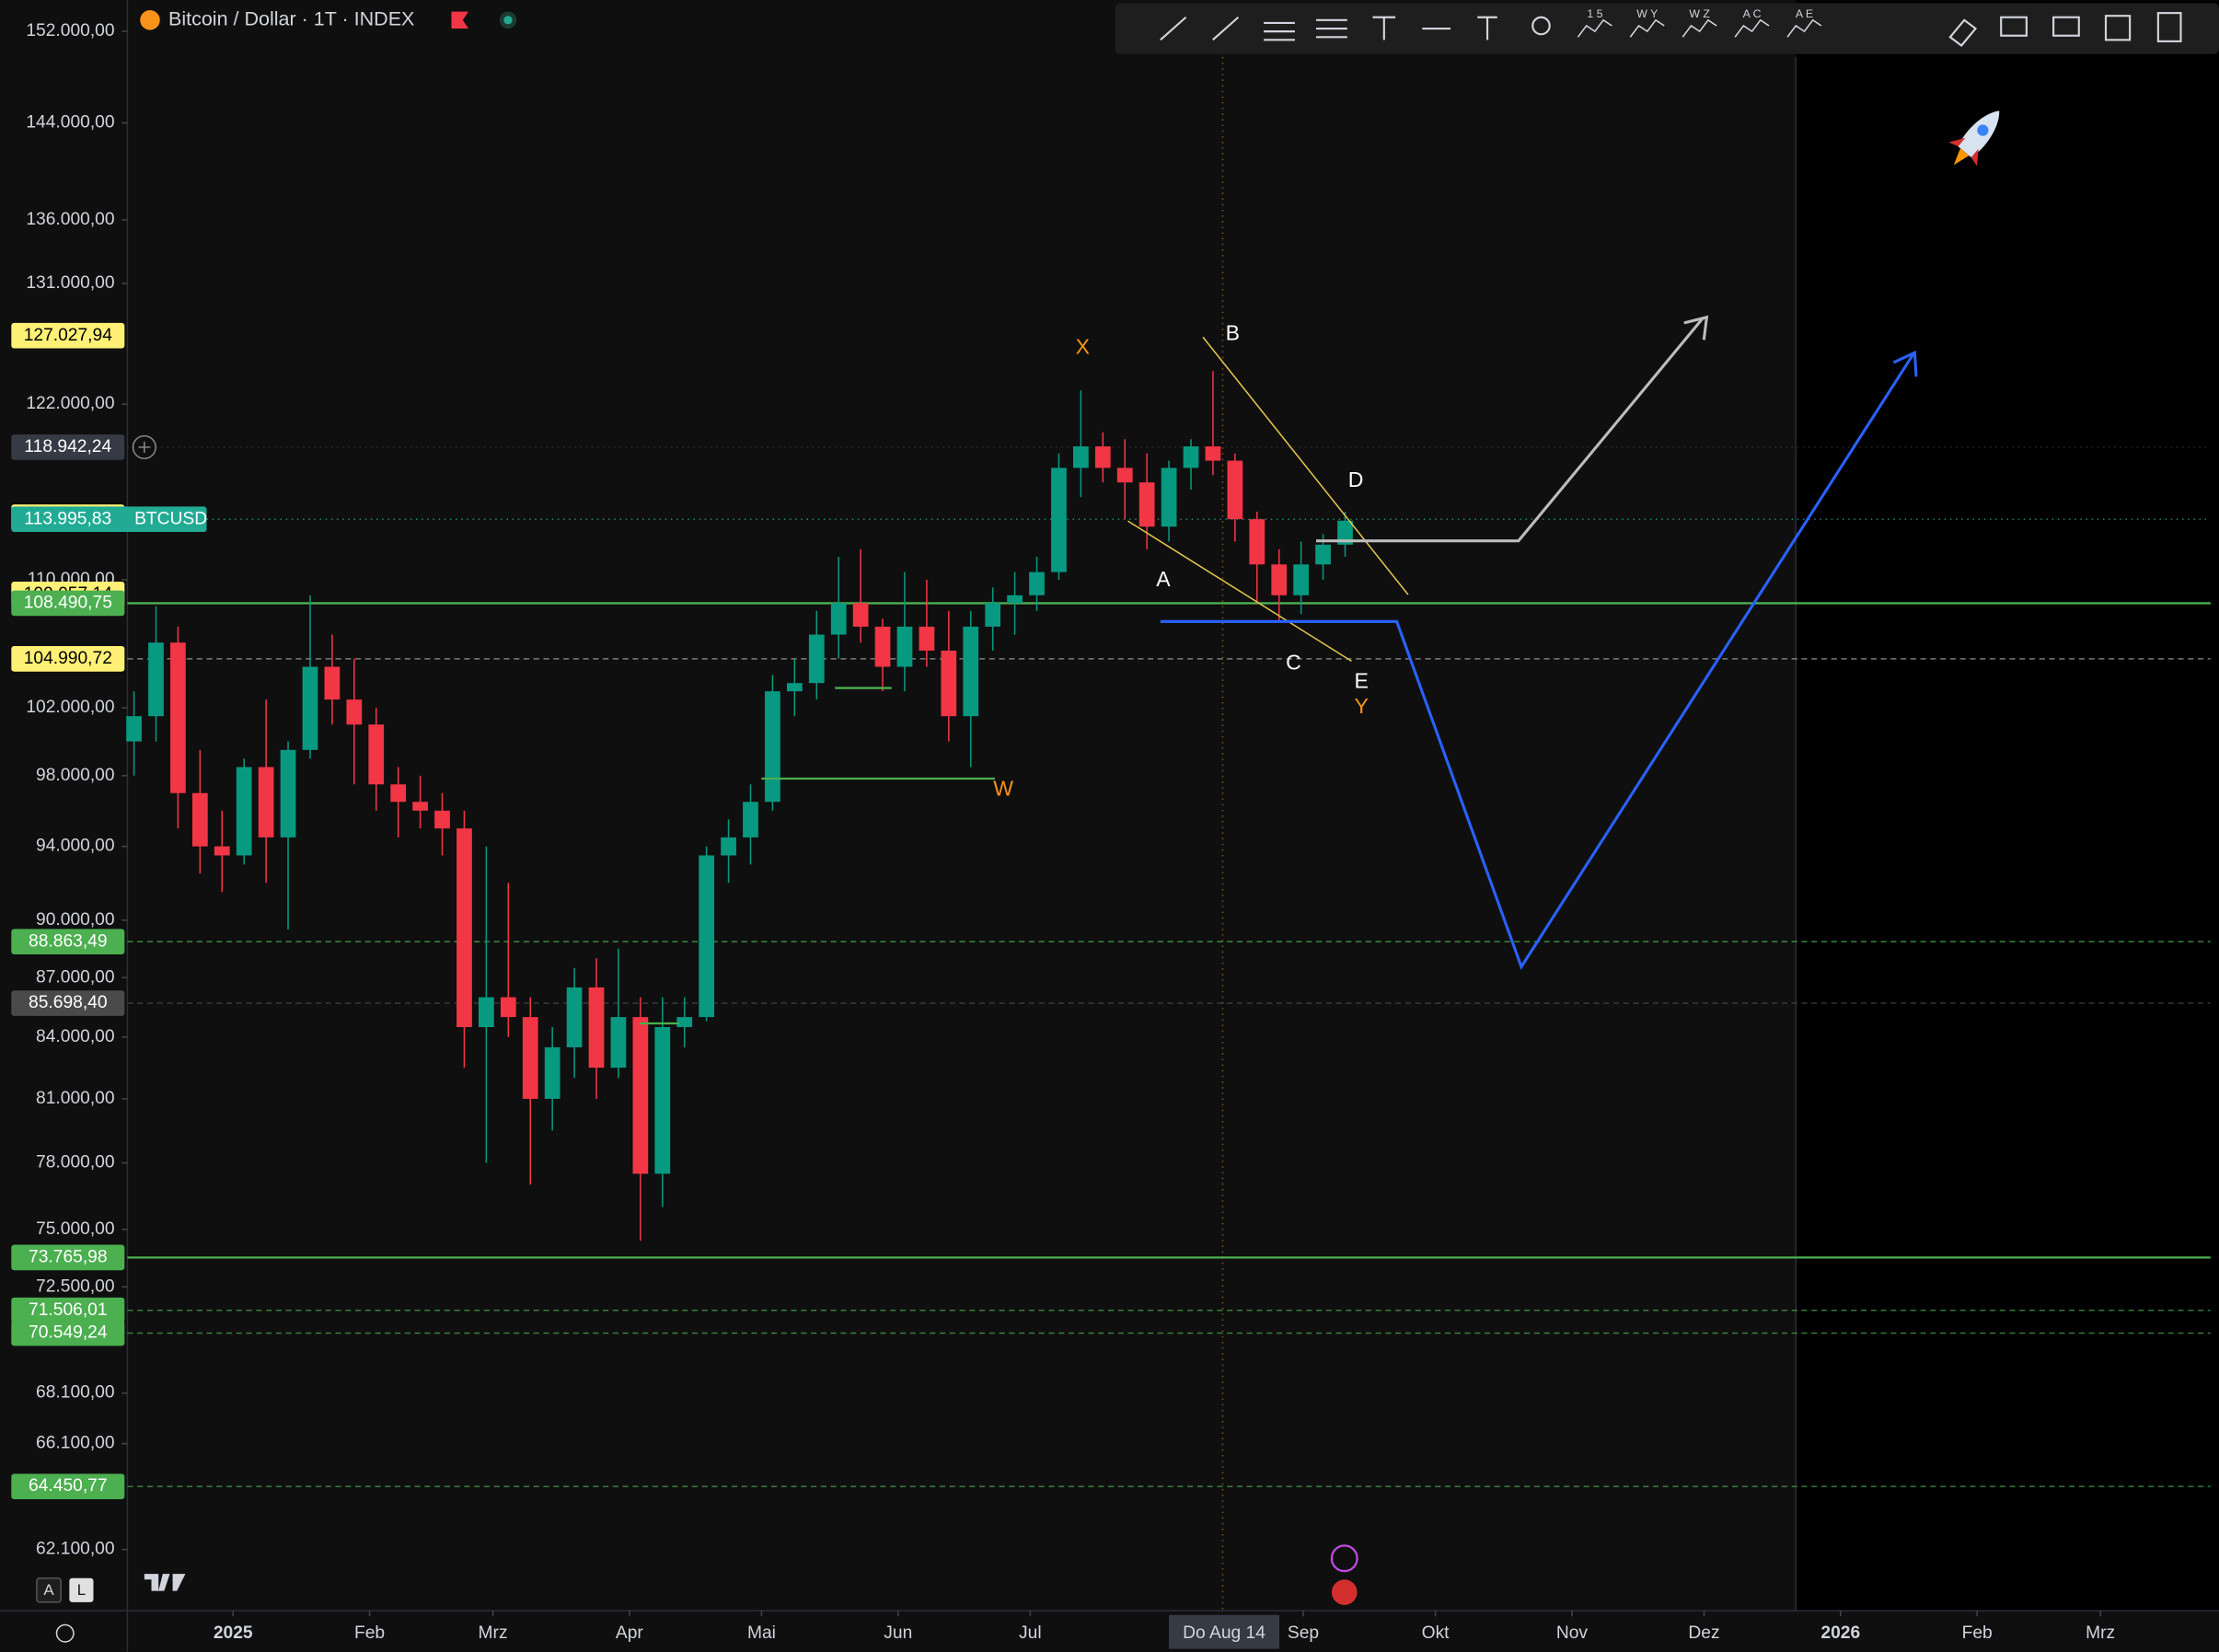  What do you see at coordinates (291, 19) in the screenshot?
I see `symbol-title: Bitcoin / Dollar · 1T · INDEX` at bounding box center [291, 19].